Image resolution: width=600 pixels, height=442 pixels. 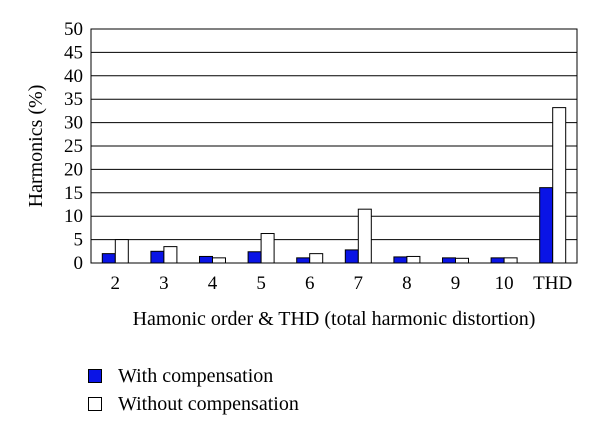 I want to click on x-tick-label: 10, so click(x=504, y=283).